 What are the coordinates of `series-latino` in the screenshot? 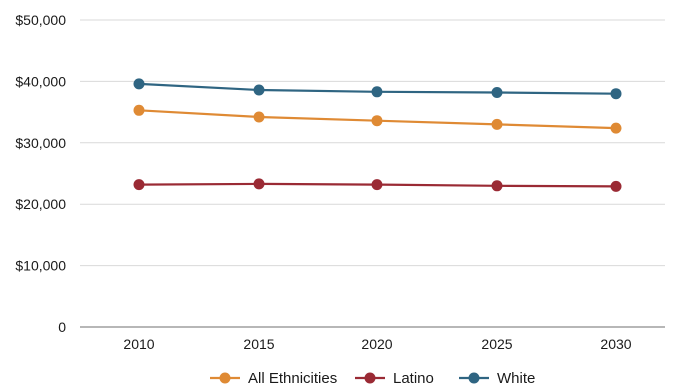 It's located at (377, 185).